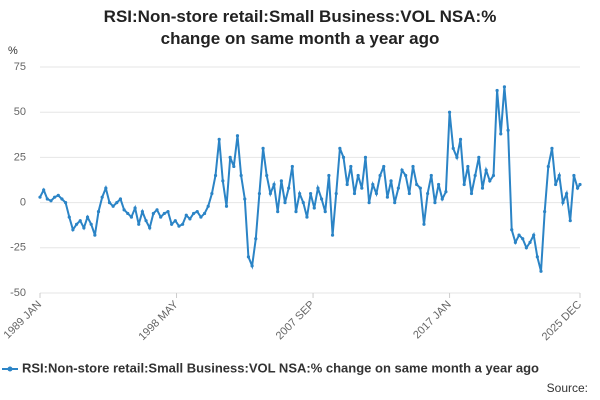  Describe the element at coordinates (296, 321) in the screenshot. I see `x-tick-label: 2007 SEP` at that location.